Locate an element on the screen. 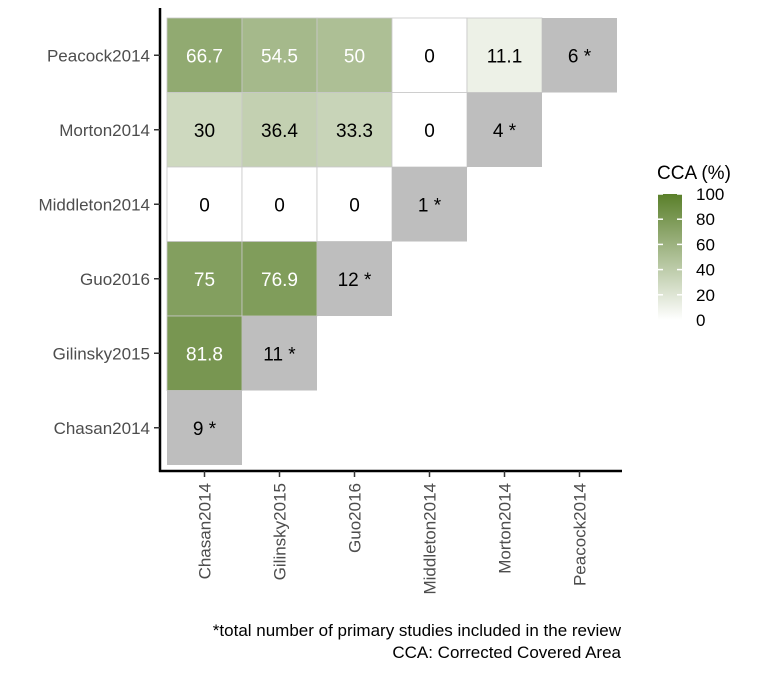 Image resolution: width=767 pixels, height=685 pixels. cell-value-label: 75 is located at coordinates (204, 280).